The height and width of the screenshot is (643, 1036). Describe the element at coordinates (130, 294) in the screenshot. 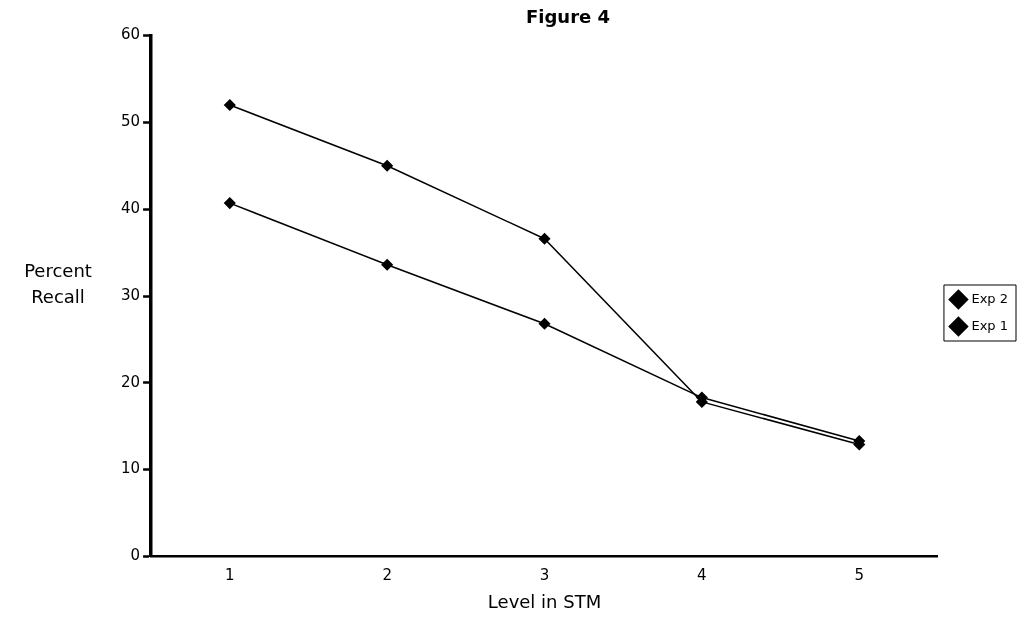

I see `y-tick-label: 30` at that location.